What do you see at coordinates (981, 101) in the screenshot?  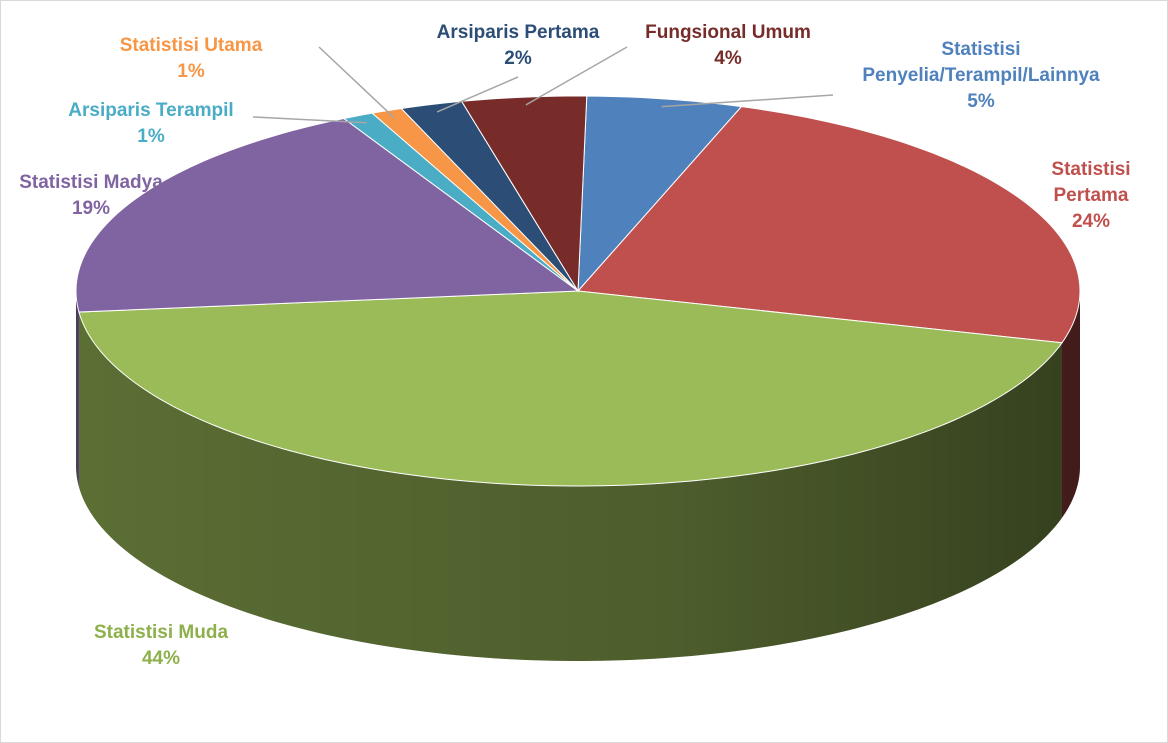 I see `value-label: 5%` at bounding box center [981, 101].